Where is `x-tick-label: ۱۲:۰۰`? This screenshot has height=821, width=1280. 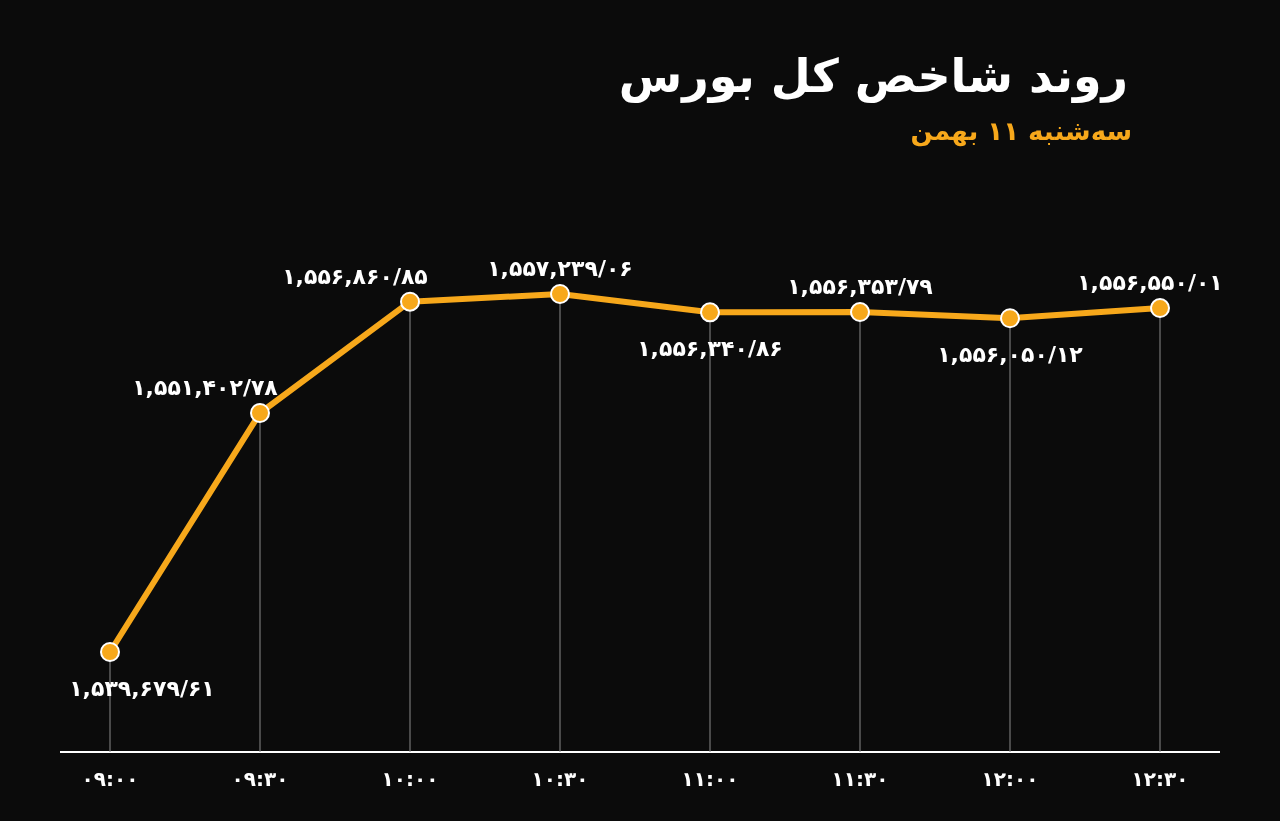
x-tick-label: ۱۲:۰۰ is located at coordinates (1010, 779).